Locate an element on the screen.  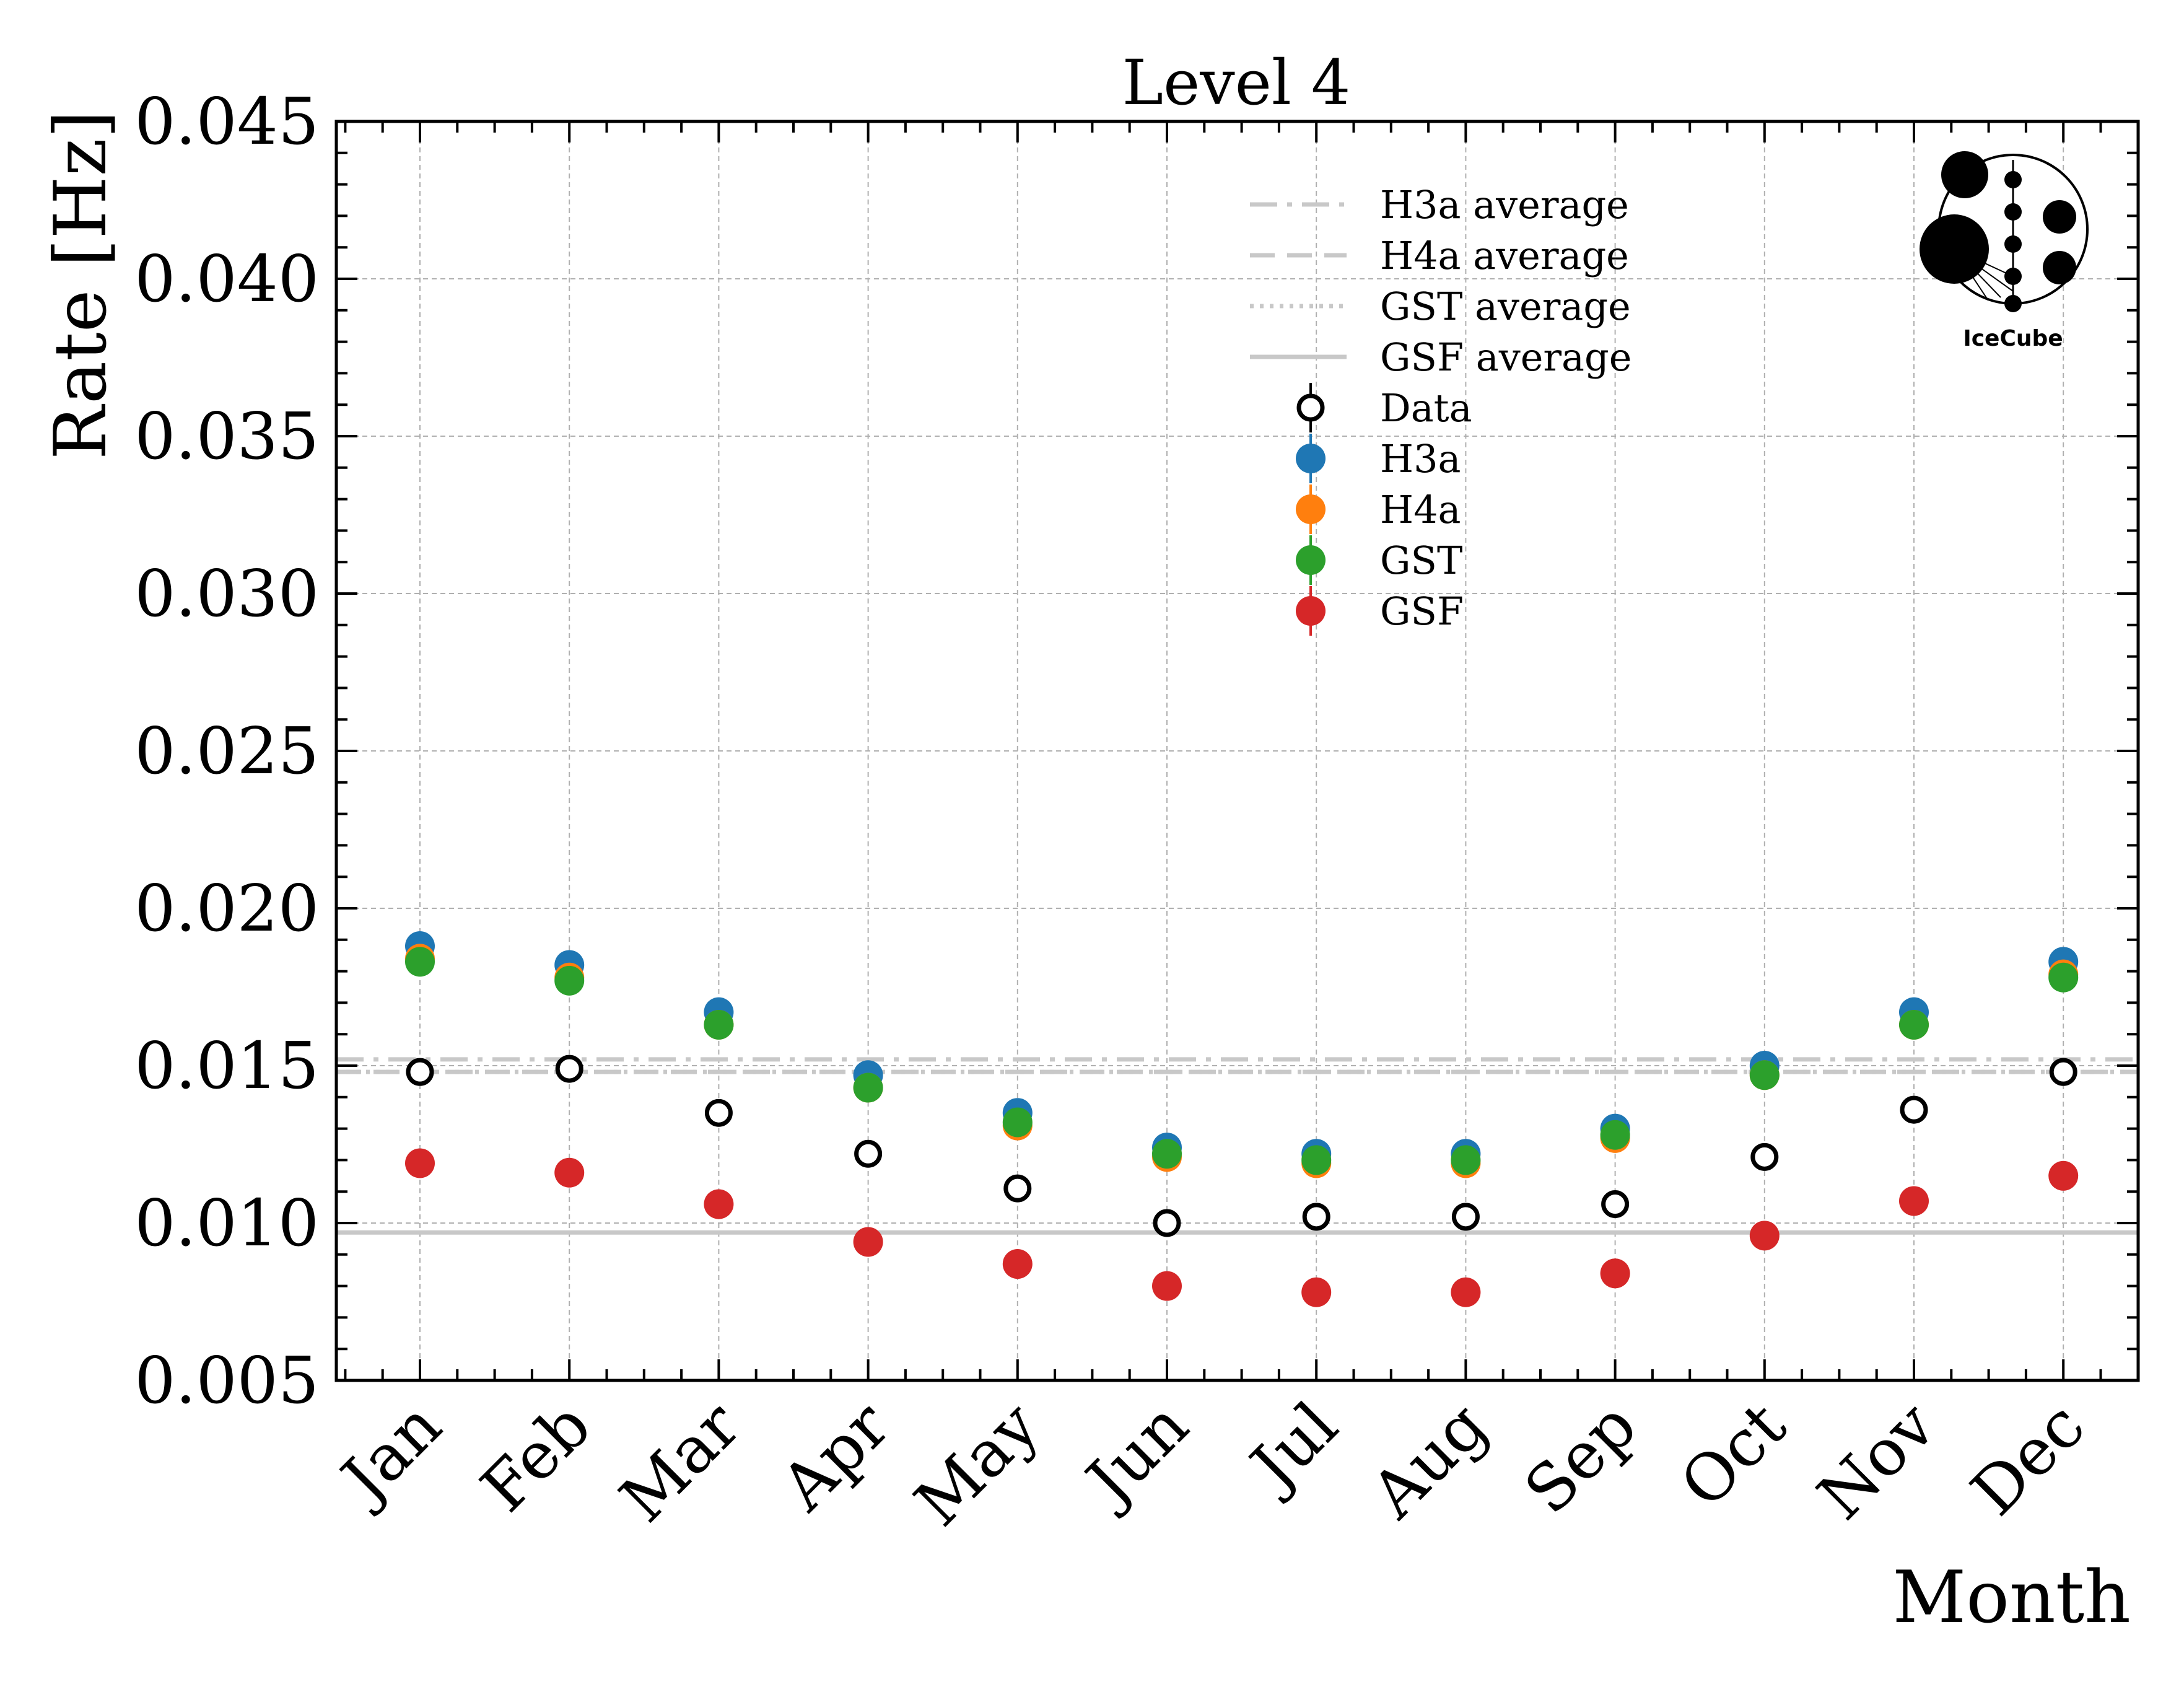
legend-label: GSF average is located at coordinates (1506, 357).